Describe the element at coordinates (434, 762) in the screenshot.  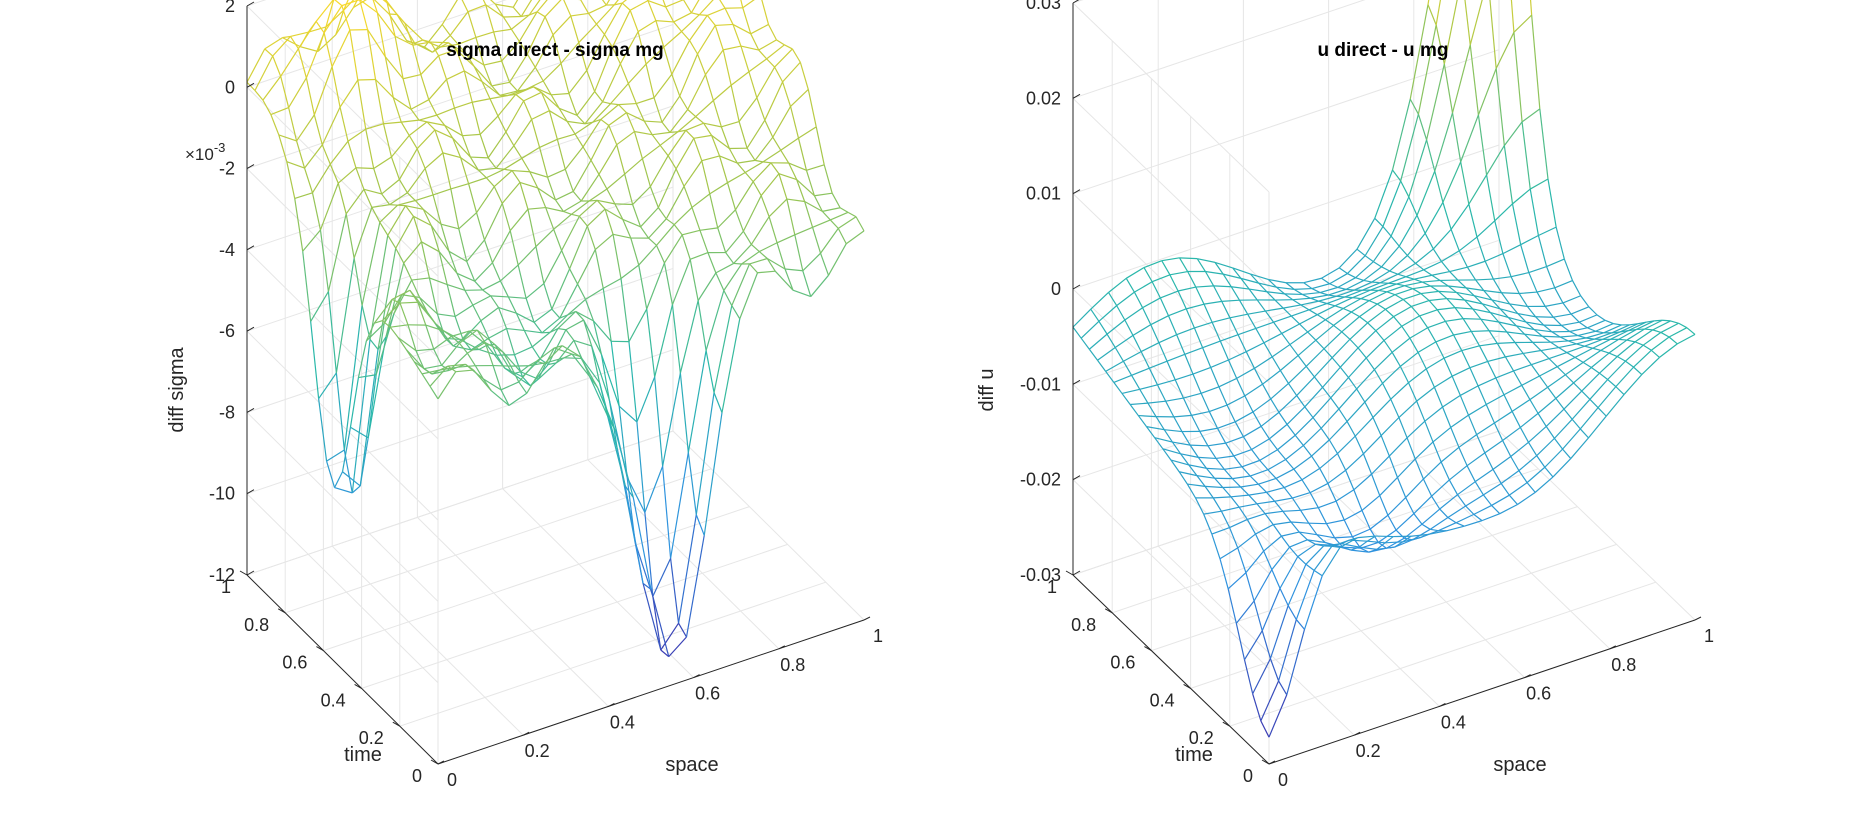
I see `sigma-y-tick-mark` at that location.